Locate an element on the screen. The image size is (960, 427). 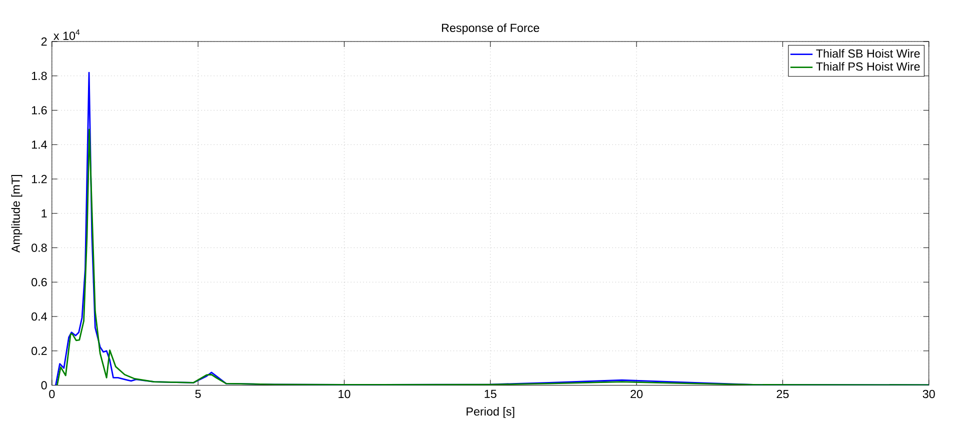
y-tick-label: 2 is located at coordinates (44, 42).